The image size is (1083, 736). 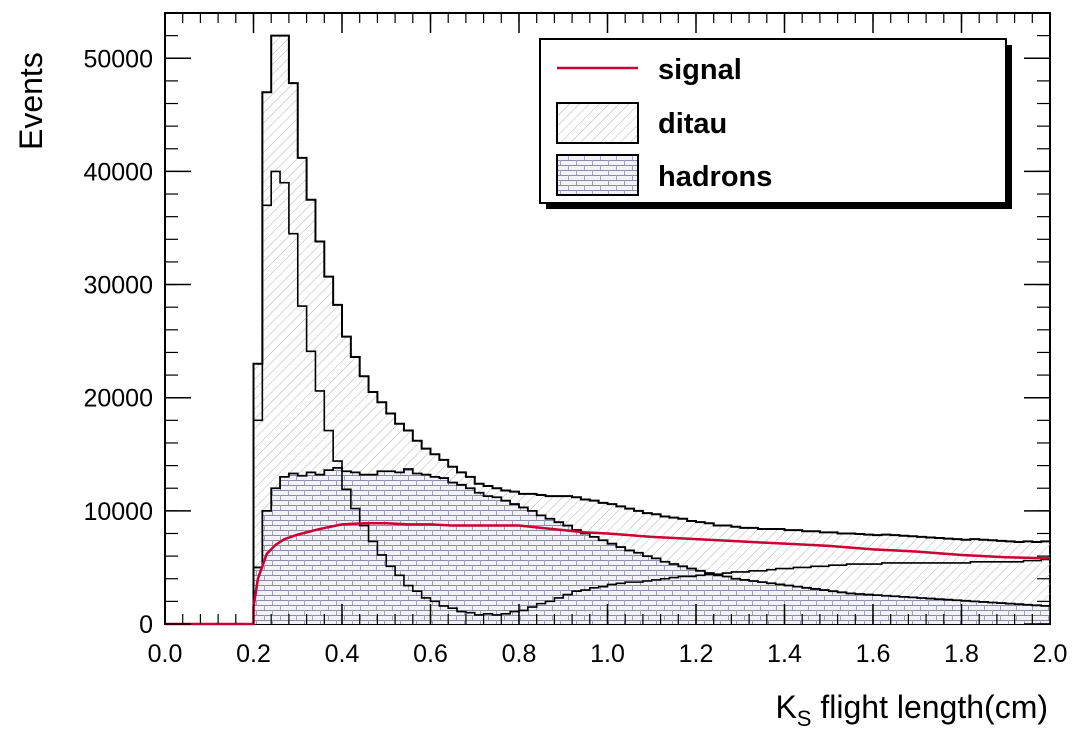 I want to click on y-tick-label: 50000, so click(x=118, y=59).